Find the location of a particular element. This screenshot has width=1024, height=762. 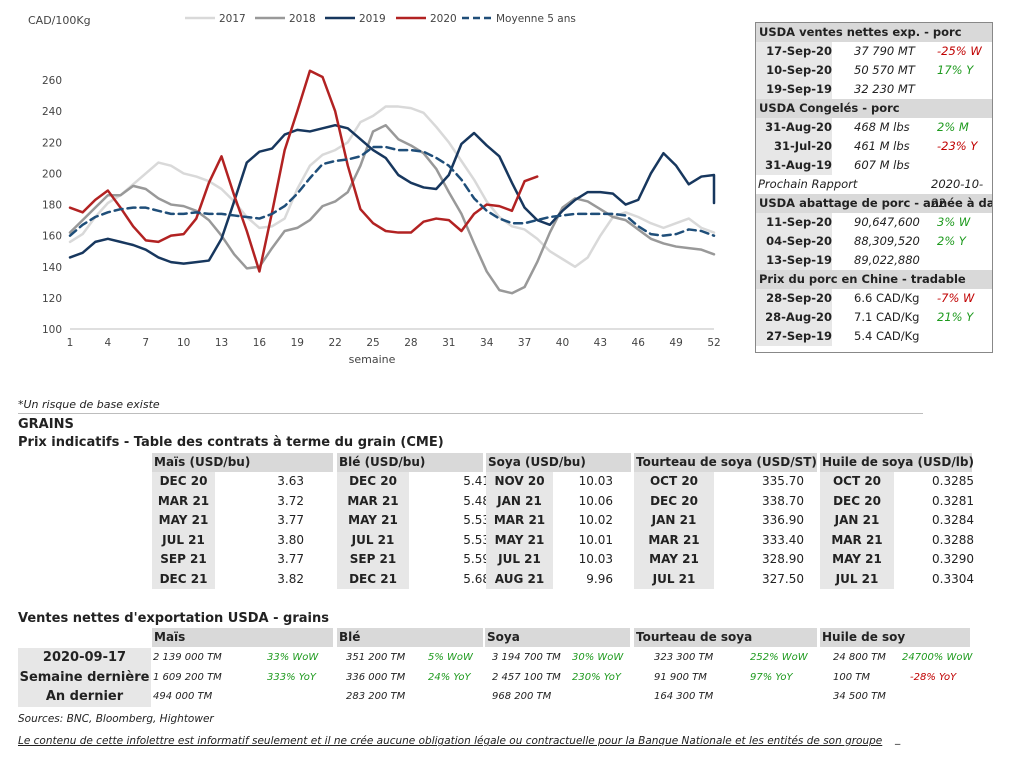

panel-row-value: 6.6 CAD/Kg is located at coordinates (887, 298).